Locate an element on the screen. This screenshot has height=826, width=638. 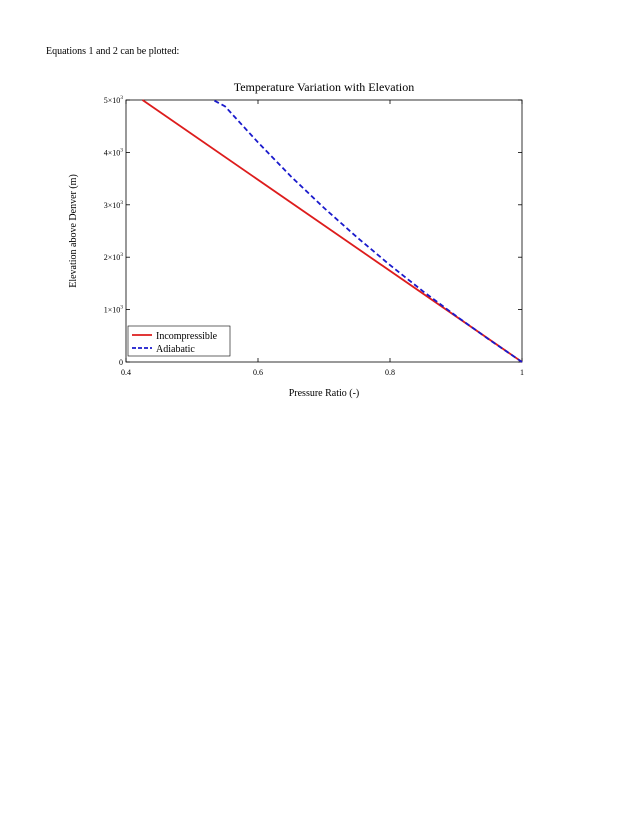
y-tick-label: 3×10³ is located at coordinates (114, 205).